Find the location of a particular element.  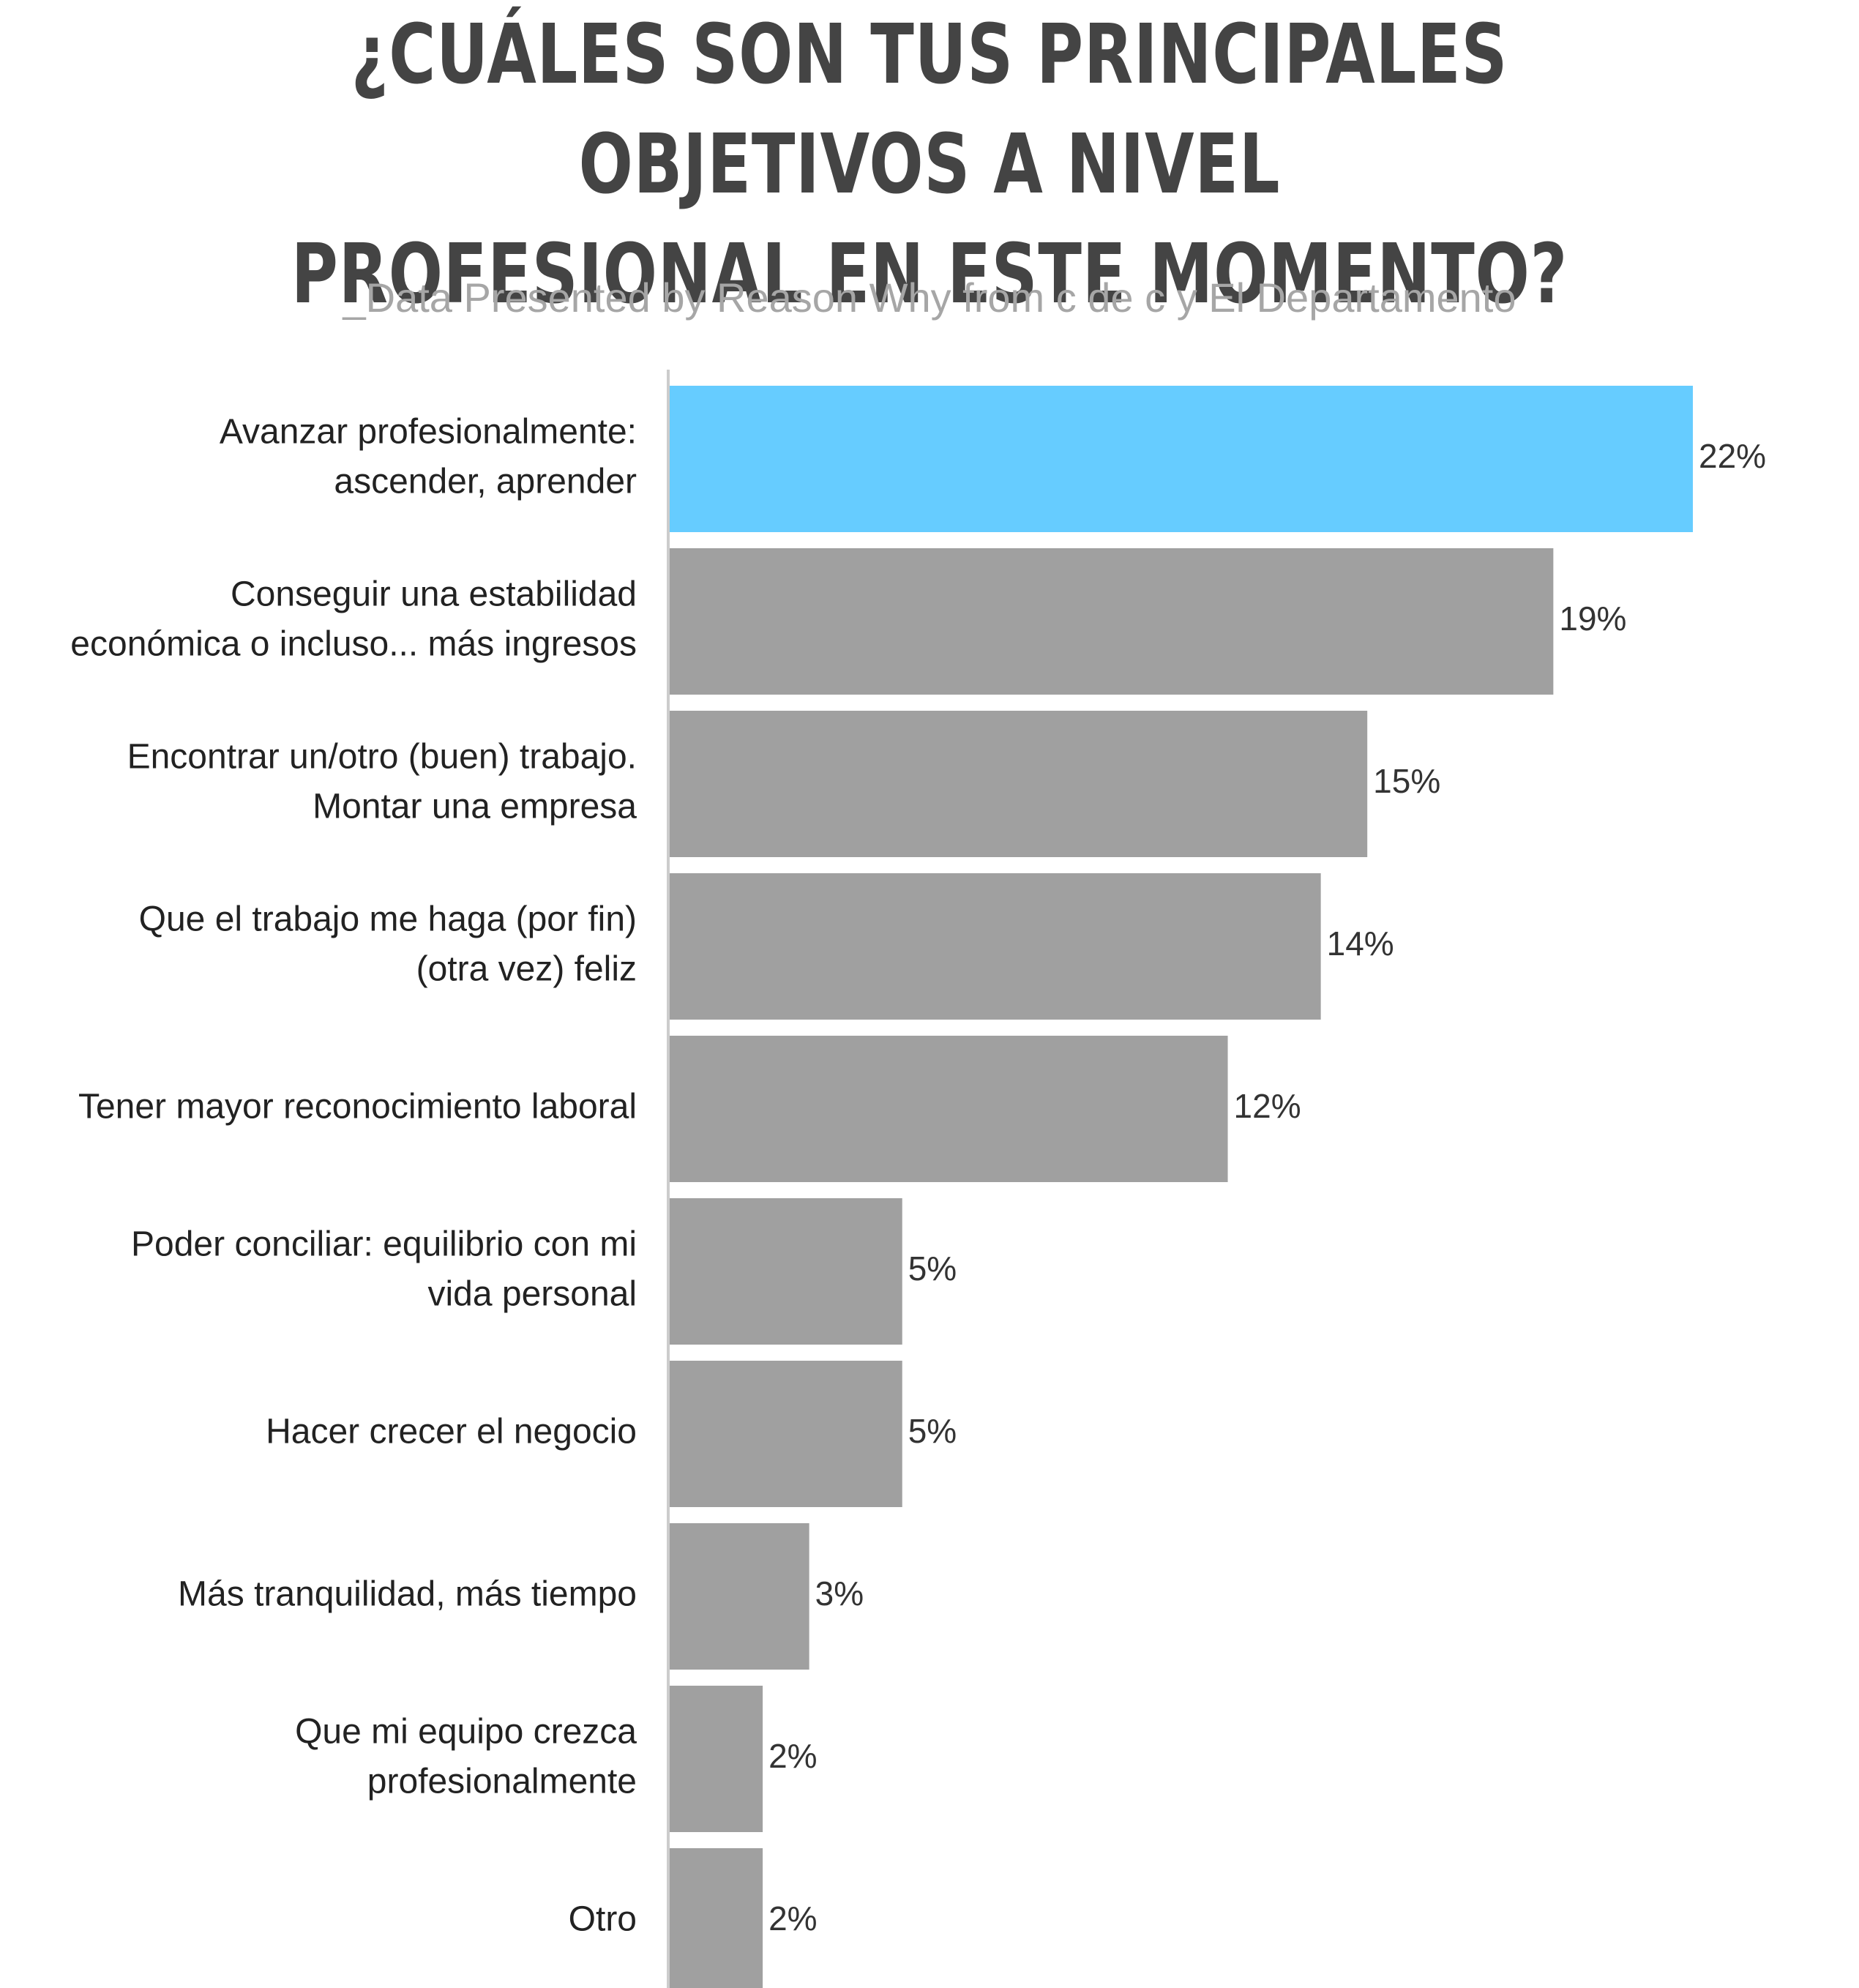

category-label-line: profesionalmente is located at coordinates (502, 1782).